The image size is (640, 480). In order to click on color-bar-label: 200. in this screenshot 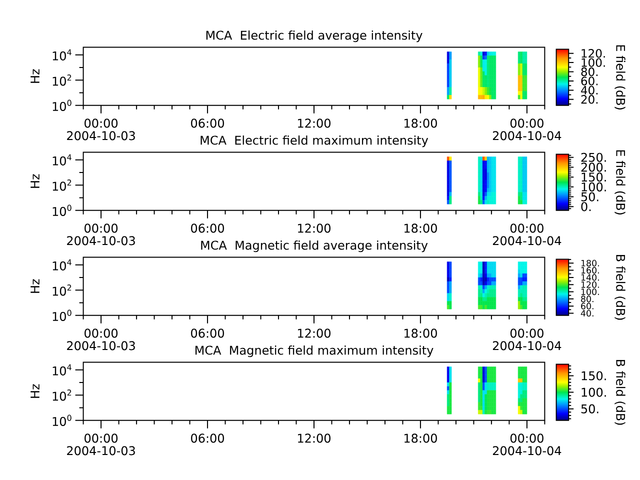, I will do `click(593, 167)`.